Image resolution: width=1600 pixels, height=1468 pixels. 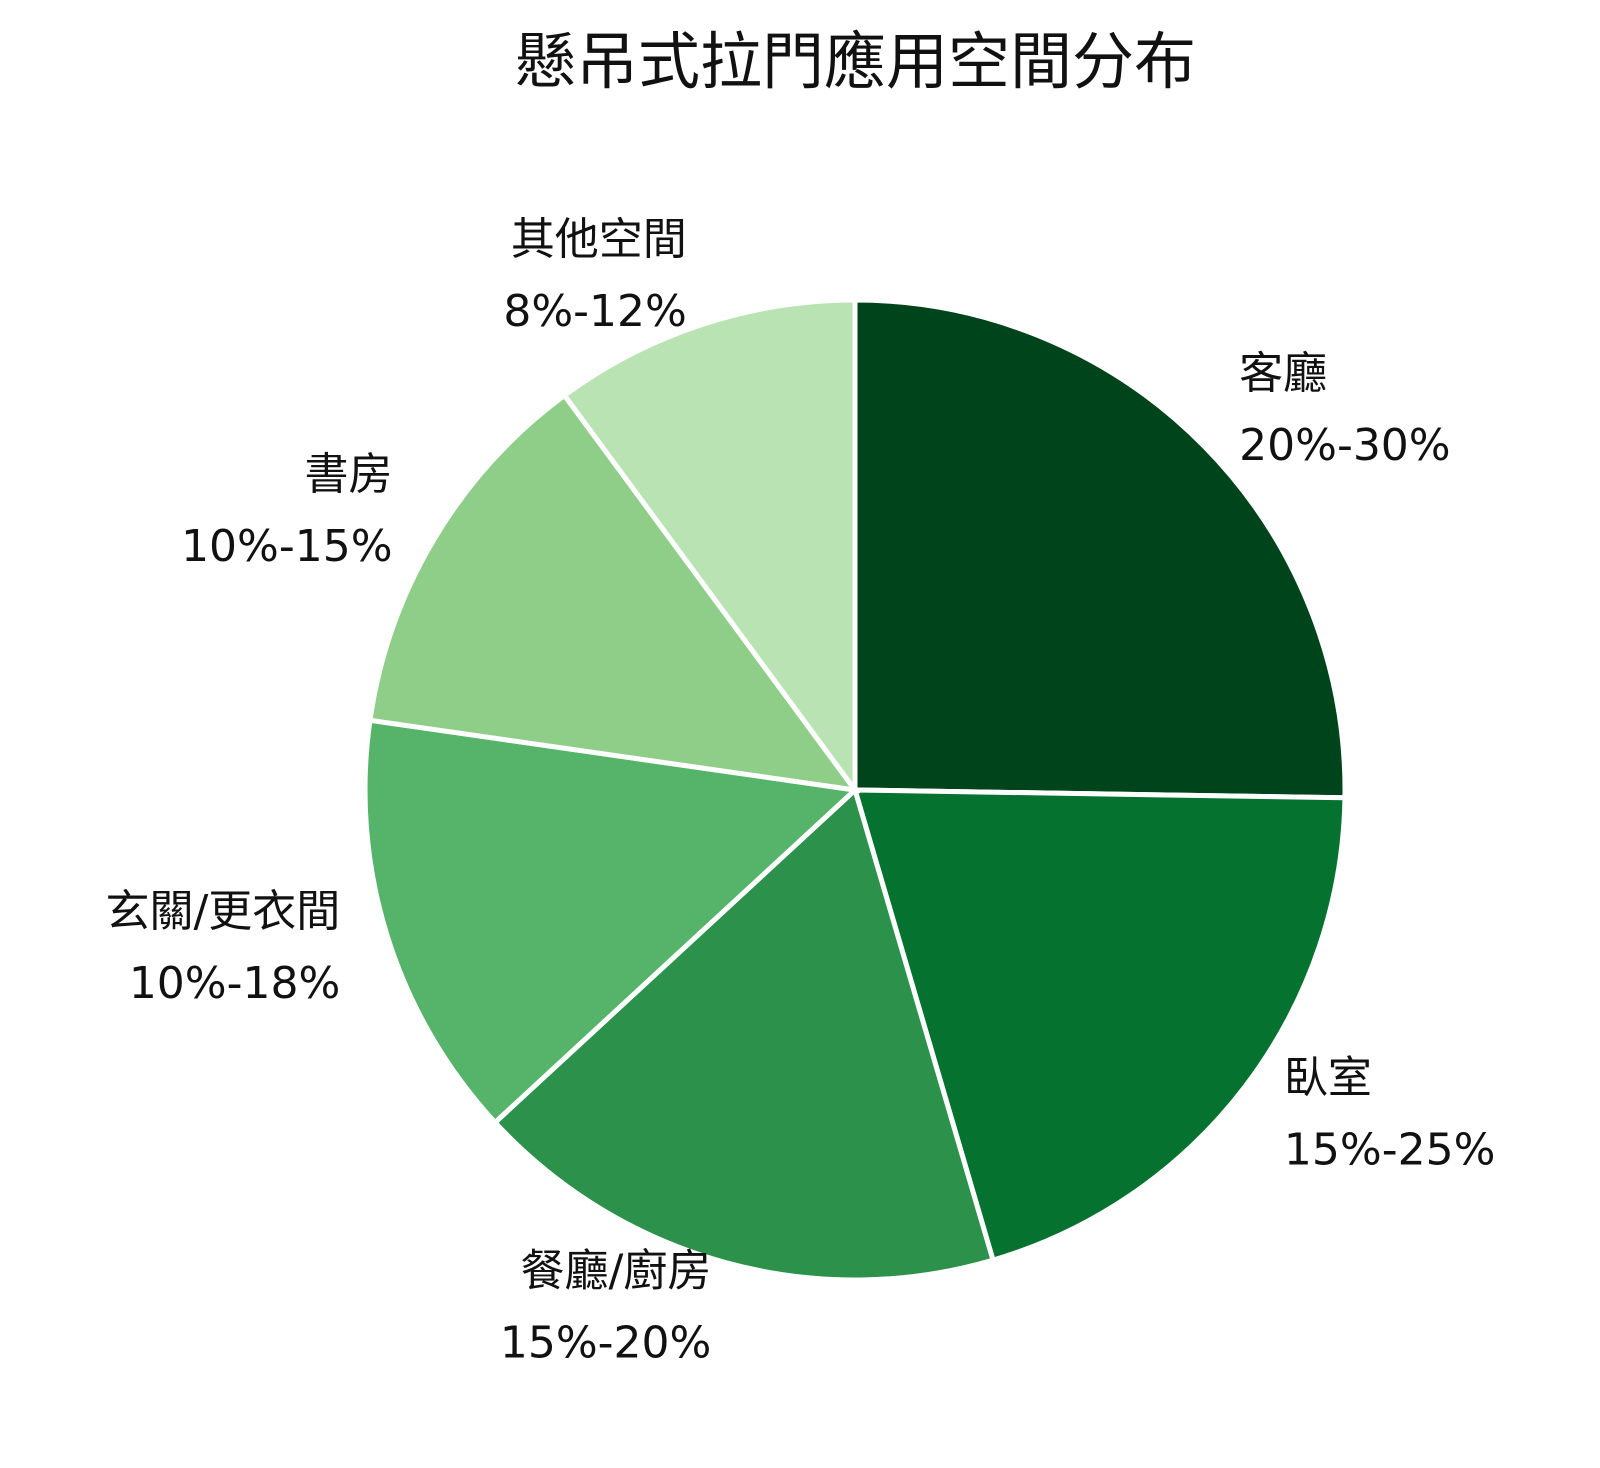 I want to click on slice-value-label: 20%-30%, so click(x=1344, y=445).